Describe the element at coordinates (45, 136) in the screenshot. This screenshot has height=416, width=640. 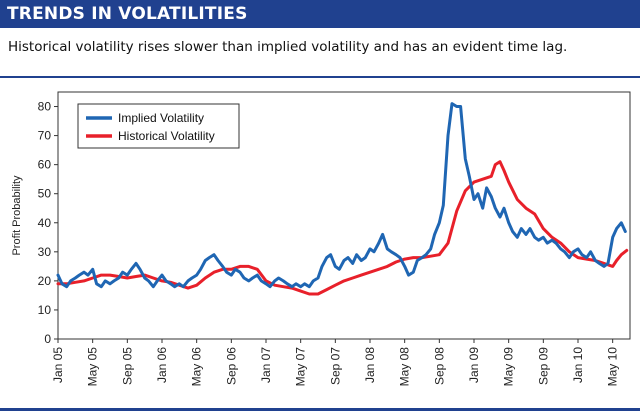
I see `y-tick-label: 70` at that location.